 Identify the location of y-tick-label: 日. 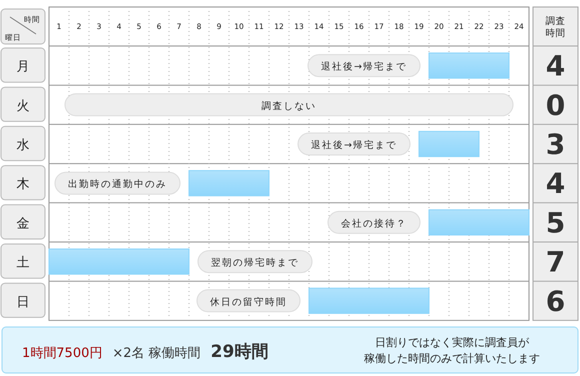
(23, 302).